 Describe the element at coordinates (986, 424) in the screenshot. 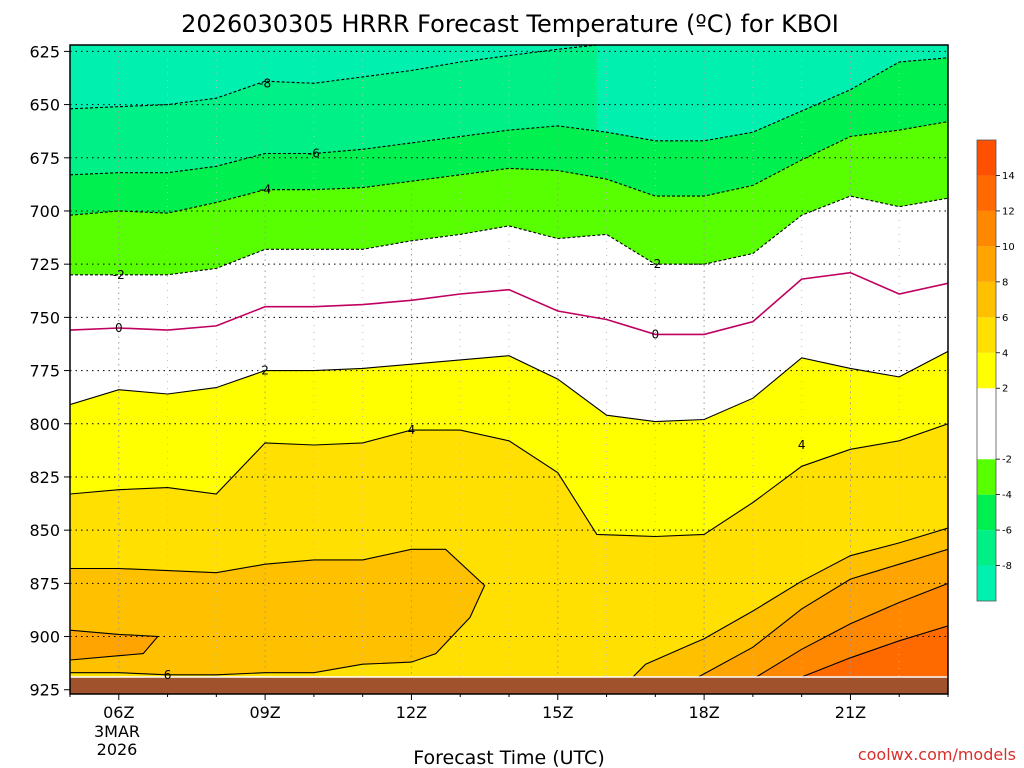

I see `colorbar-swatch--2` at that location.